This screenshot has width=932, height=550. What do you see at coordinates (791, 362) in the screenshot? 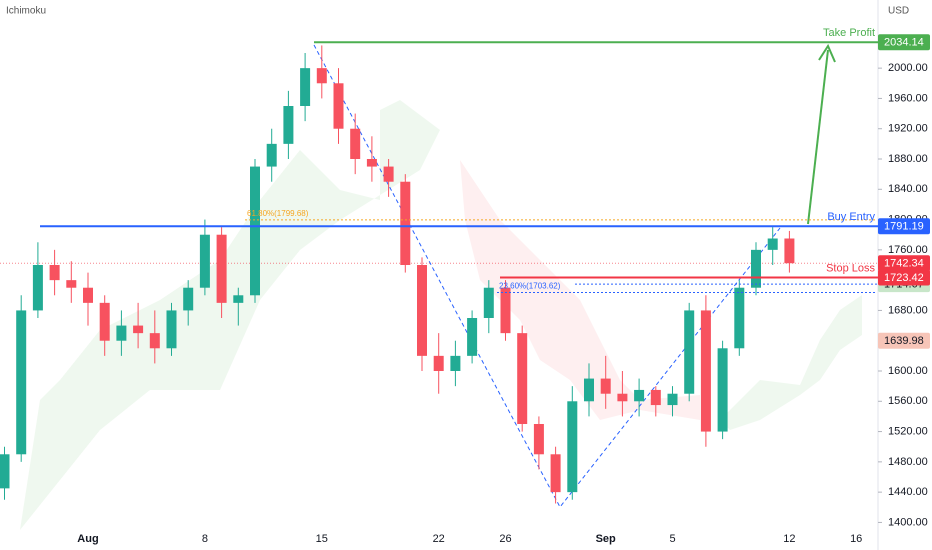
I see `ichimoku-cloud` at bounding box center [791, 362].